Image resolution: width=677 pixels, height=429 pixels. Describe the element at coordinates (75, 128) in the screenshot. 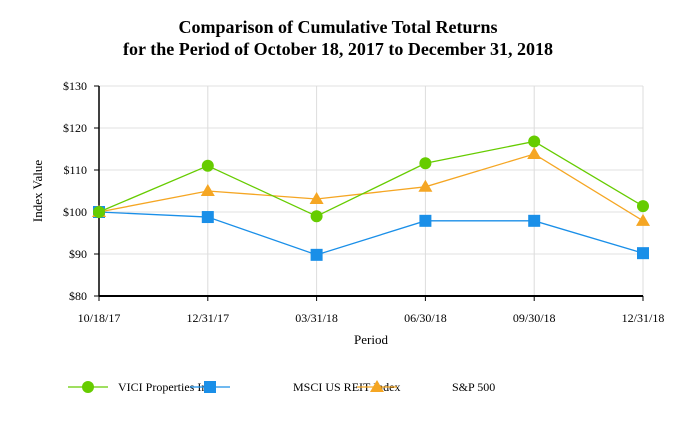

I see `y-tick-label: $120` at that location.